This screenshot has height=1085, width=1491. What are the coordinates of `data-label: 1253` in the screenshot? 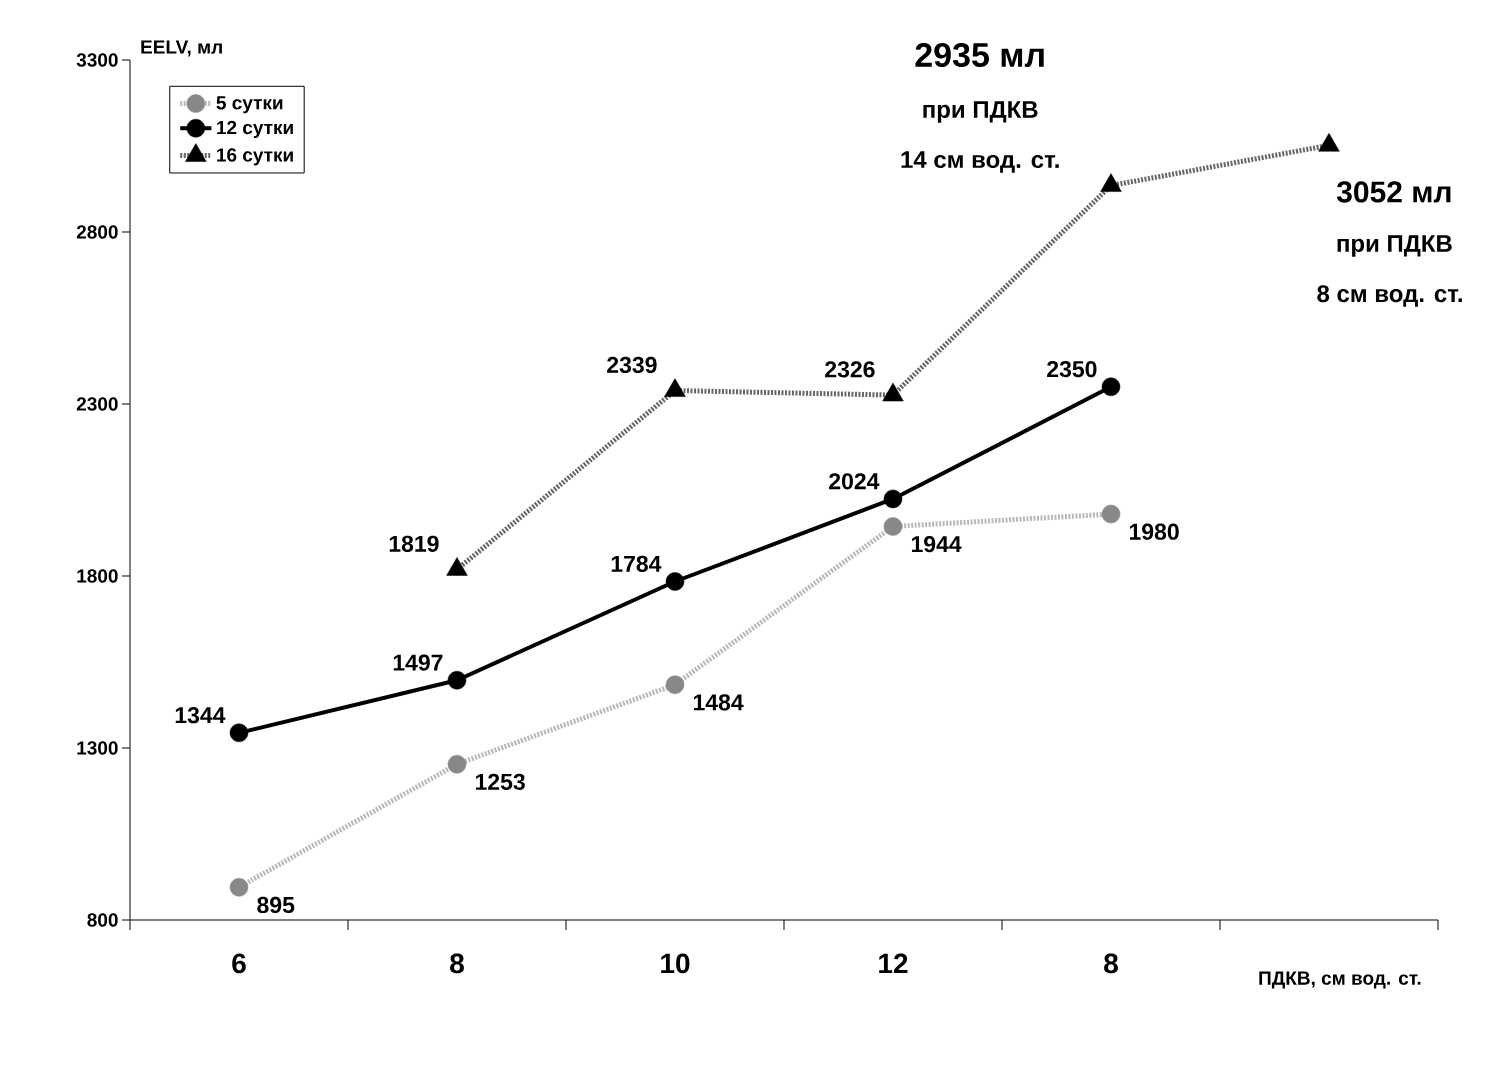 It's located at (500, 782).